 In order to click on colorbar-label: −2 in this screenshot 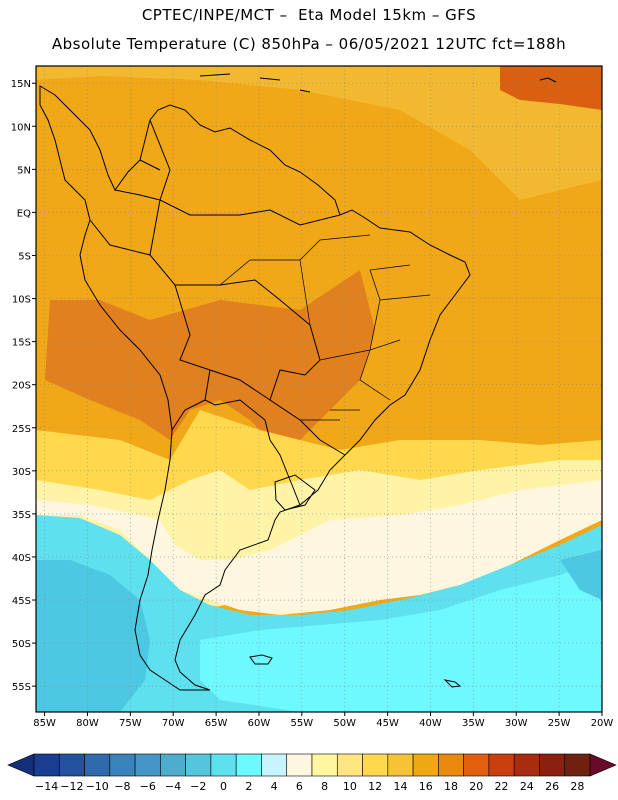, I will do `click(198, 786)`.